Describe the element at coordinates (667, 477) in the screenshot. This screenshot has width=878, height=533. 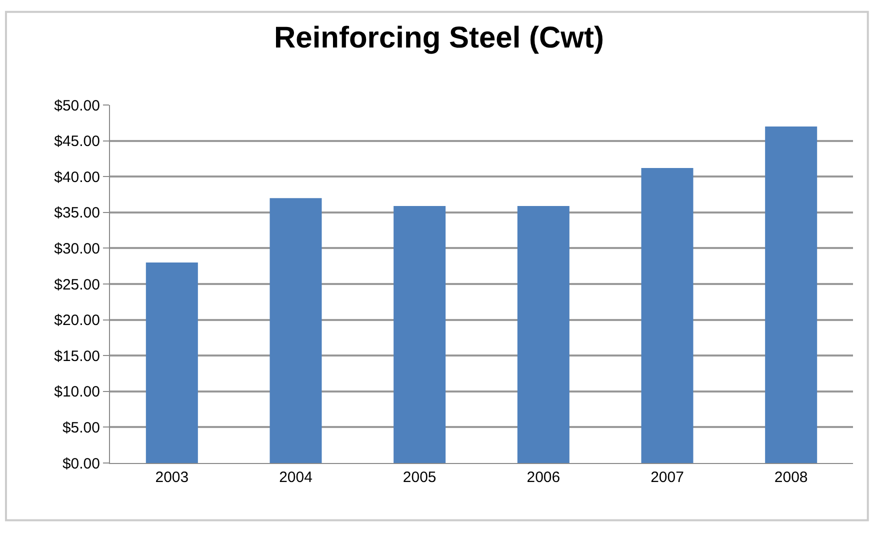
I see `x-tick-label: 2007` at that location.